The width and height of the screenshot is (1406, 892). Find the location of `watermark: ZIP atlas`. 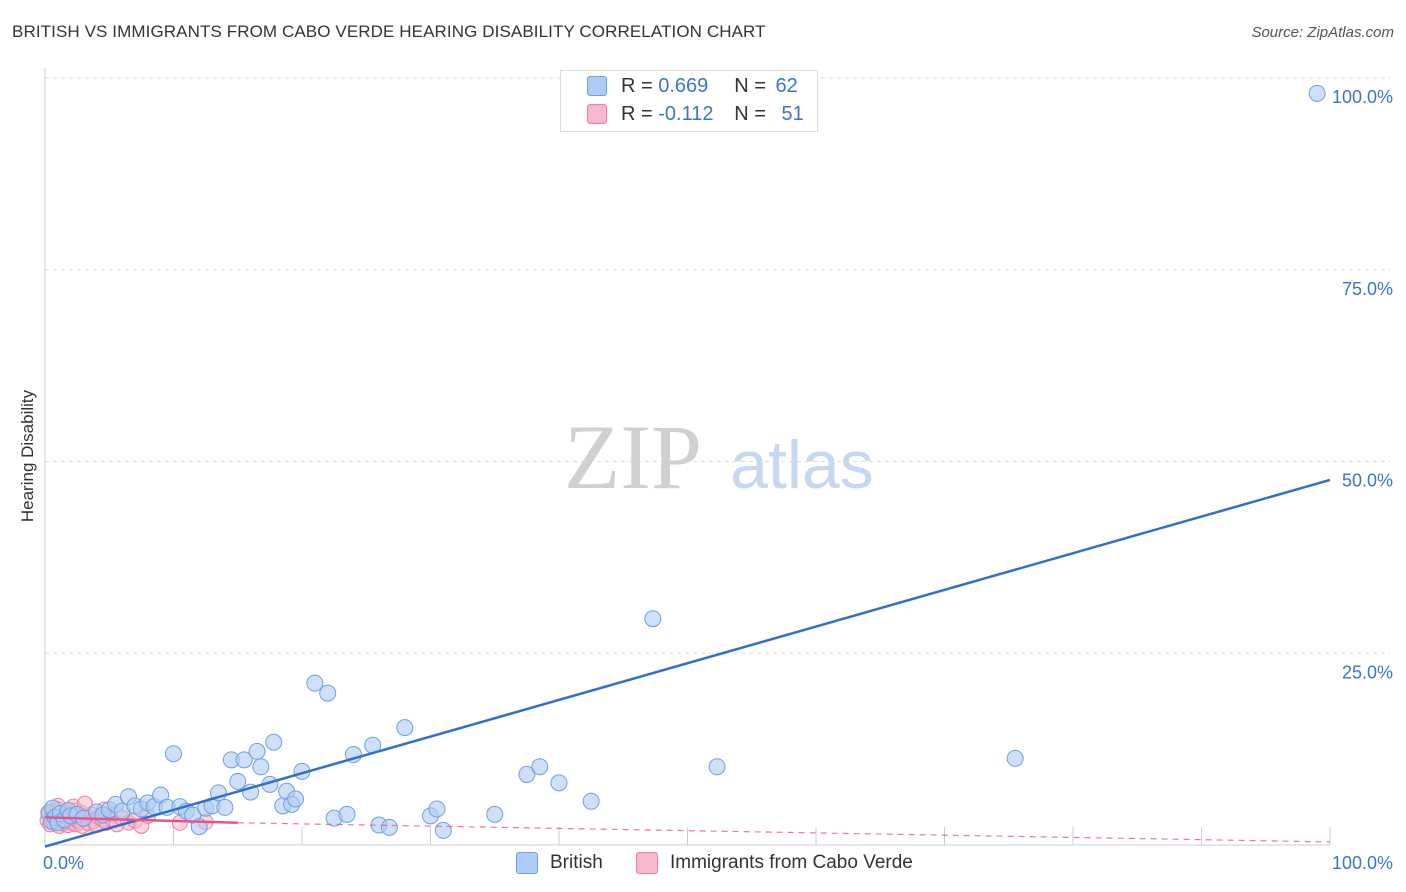

watermark: ZIP atlas is located at coordinates (719, 457).